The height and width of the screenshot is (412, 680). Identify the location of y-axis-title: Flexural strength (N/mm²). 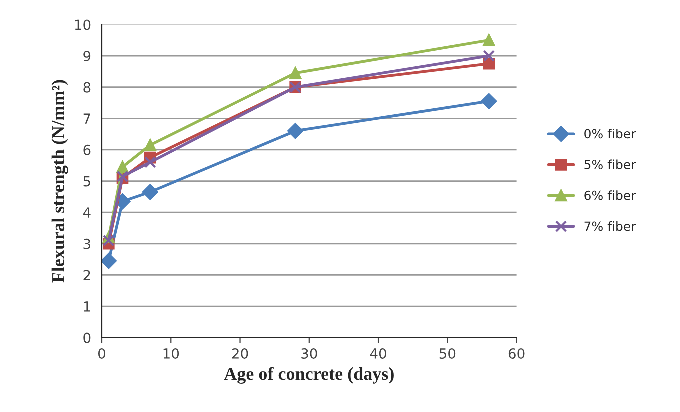
(60, 181).